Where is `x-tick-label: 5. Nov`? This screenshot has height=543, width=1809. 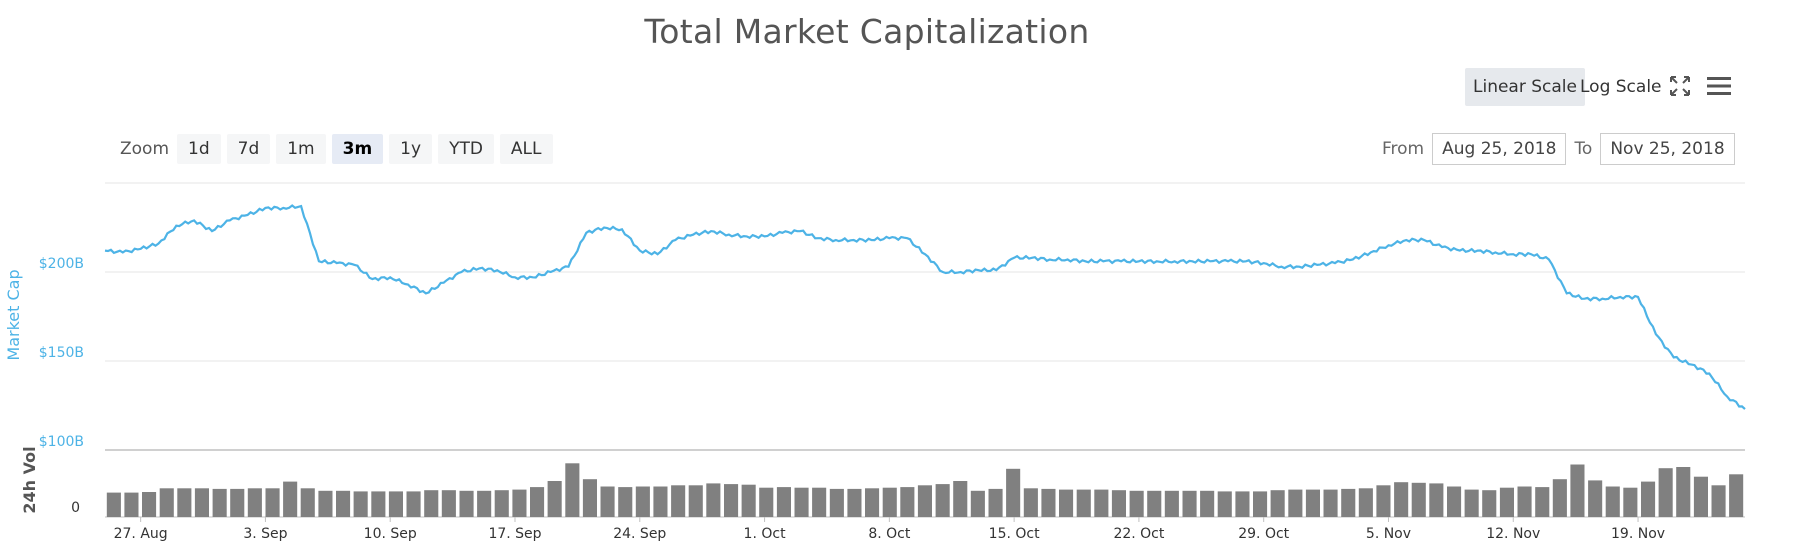
x-tick-label: 5. Nov is located at coordinates (1388, 534).